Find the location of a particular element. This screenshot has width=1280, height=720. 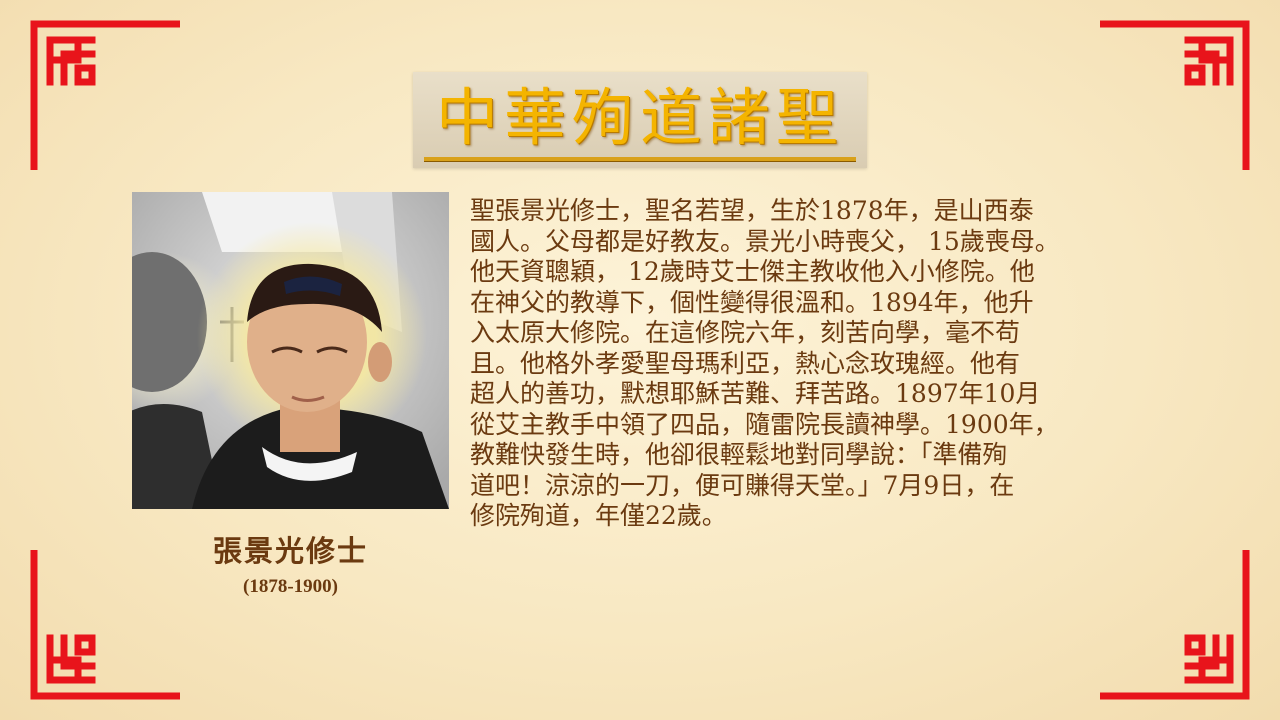

biography-line: 聖張景光修士，聖名若望，生於1878年，是山西泰 is located at coordinates (752, 210).